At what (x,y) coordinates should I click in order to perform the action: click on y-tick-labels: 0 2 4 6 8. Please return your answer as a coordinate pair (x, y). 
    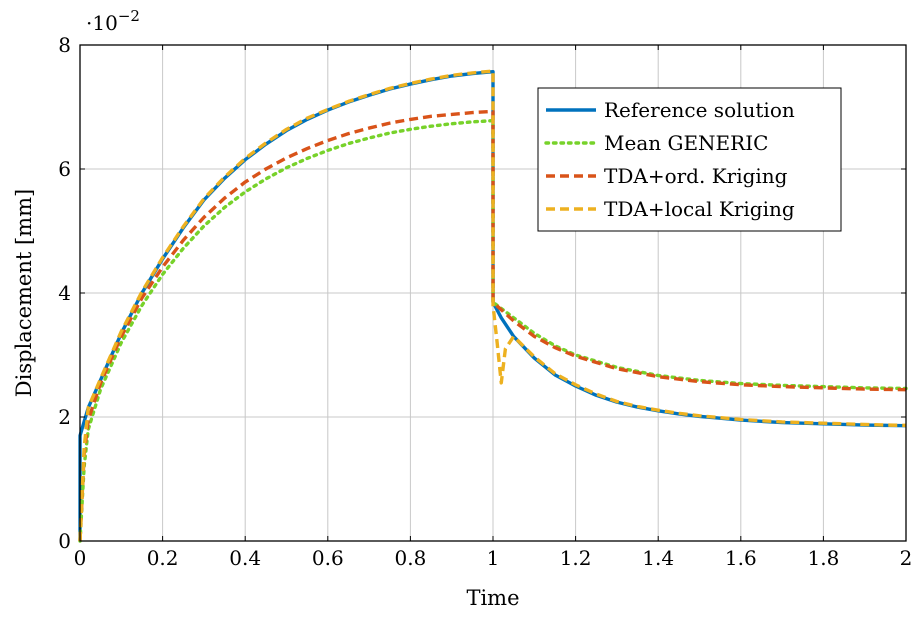
    Looking at the image, I should click on (64, 293).